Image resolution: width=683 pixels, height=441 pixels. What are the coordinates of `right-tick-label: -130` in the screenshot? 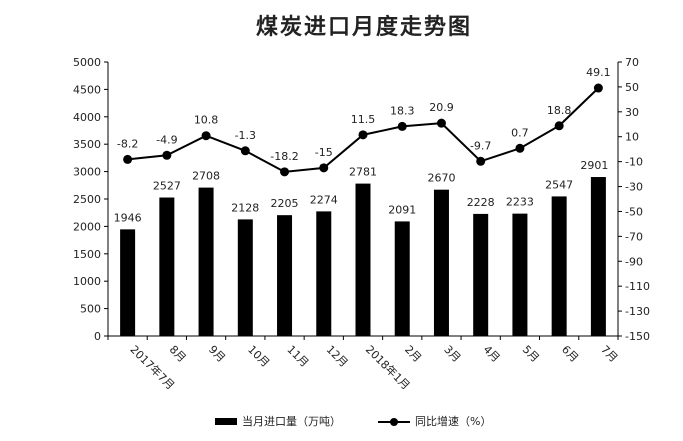 It's located at (637, 311).